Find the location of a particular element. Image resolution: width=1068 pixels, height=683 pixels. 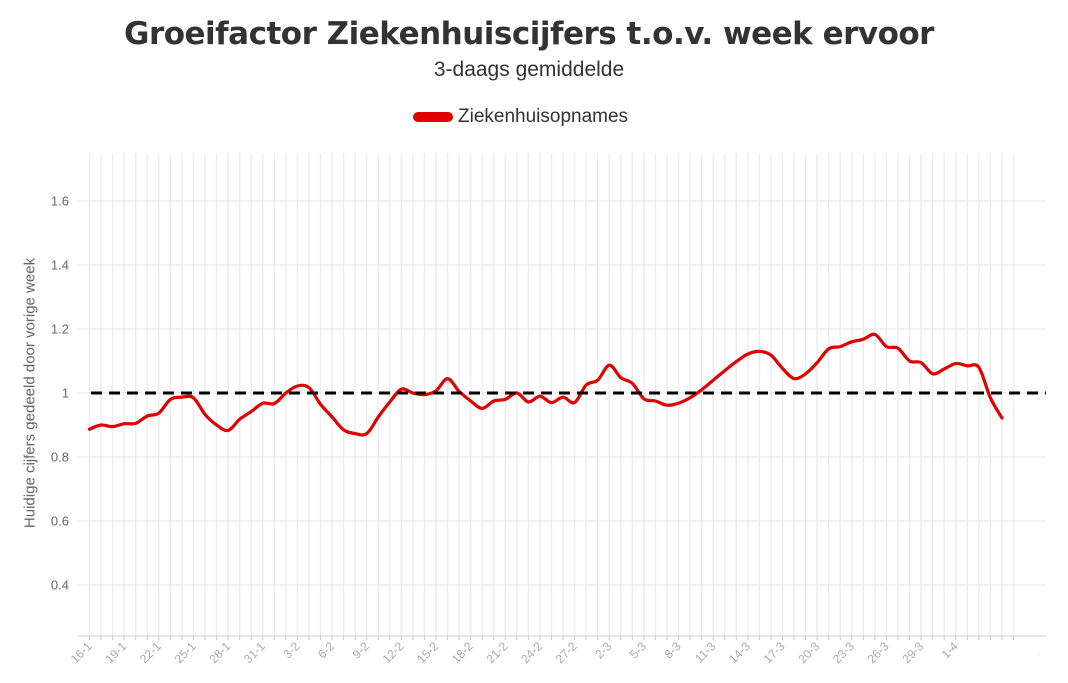

x-tick-label: 20-3 is located at coordinates (808, 652).